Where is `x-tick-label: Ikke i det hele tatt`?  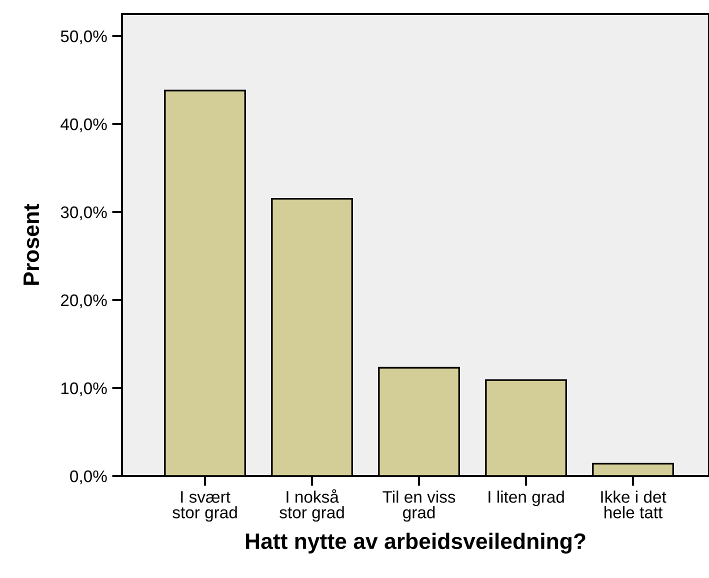
x-tick-label: Ikke i det hele tatt is located at coordinates (633, 504).